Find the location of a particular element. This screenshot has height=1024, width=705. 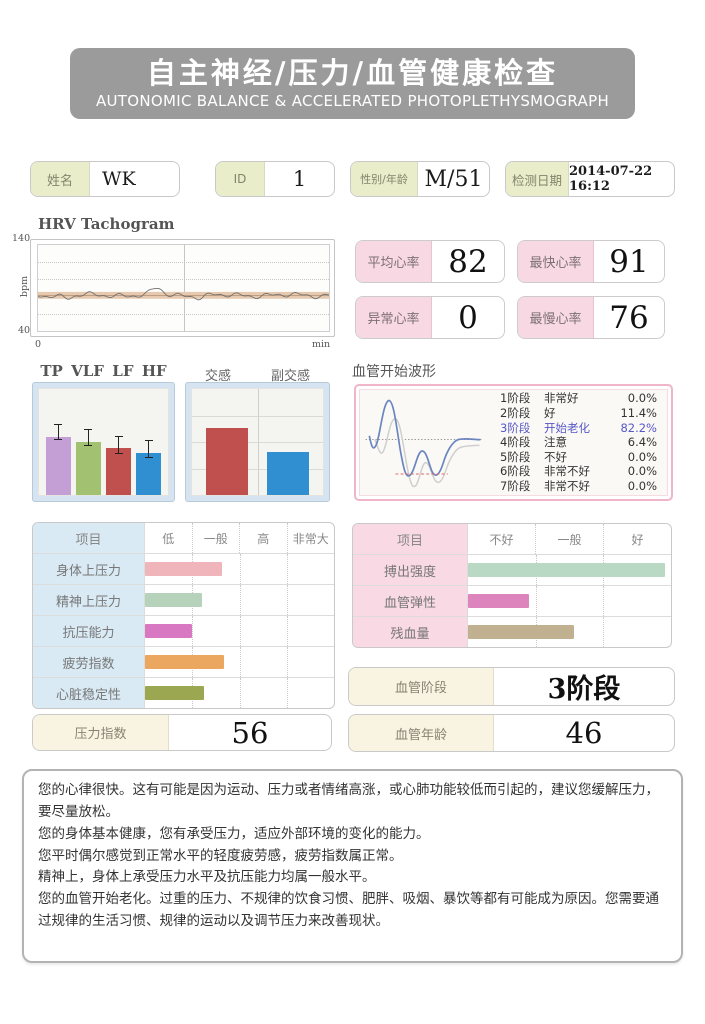

row-label: 心脏稳定性 is located at coordinates (89, 693).